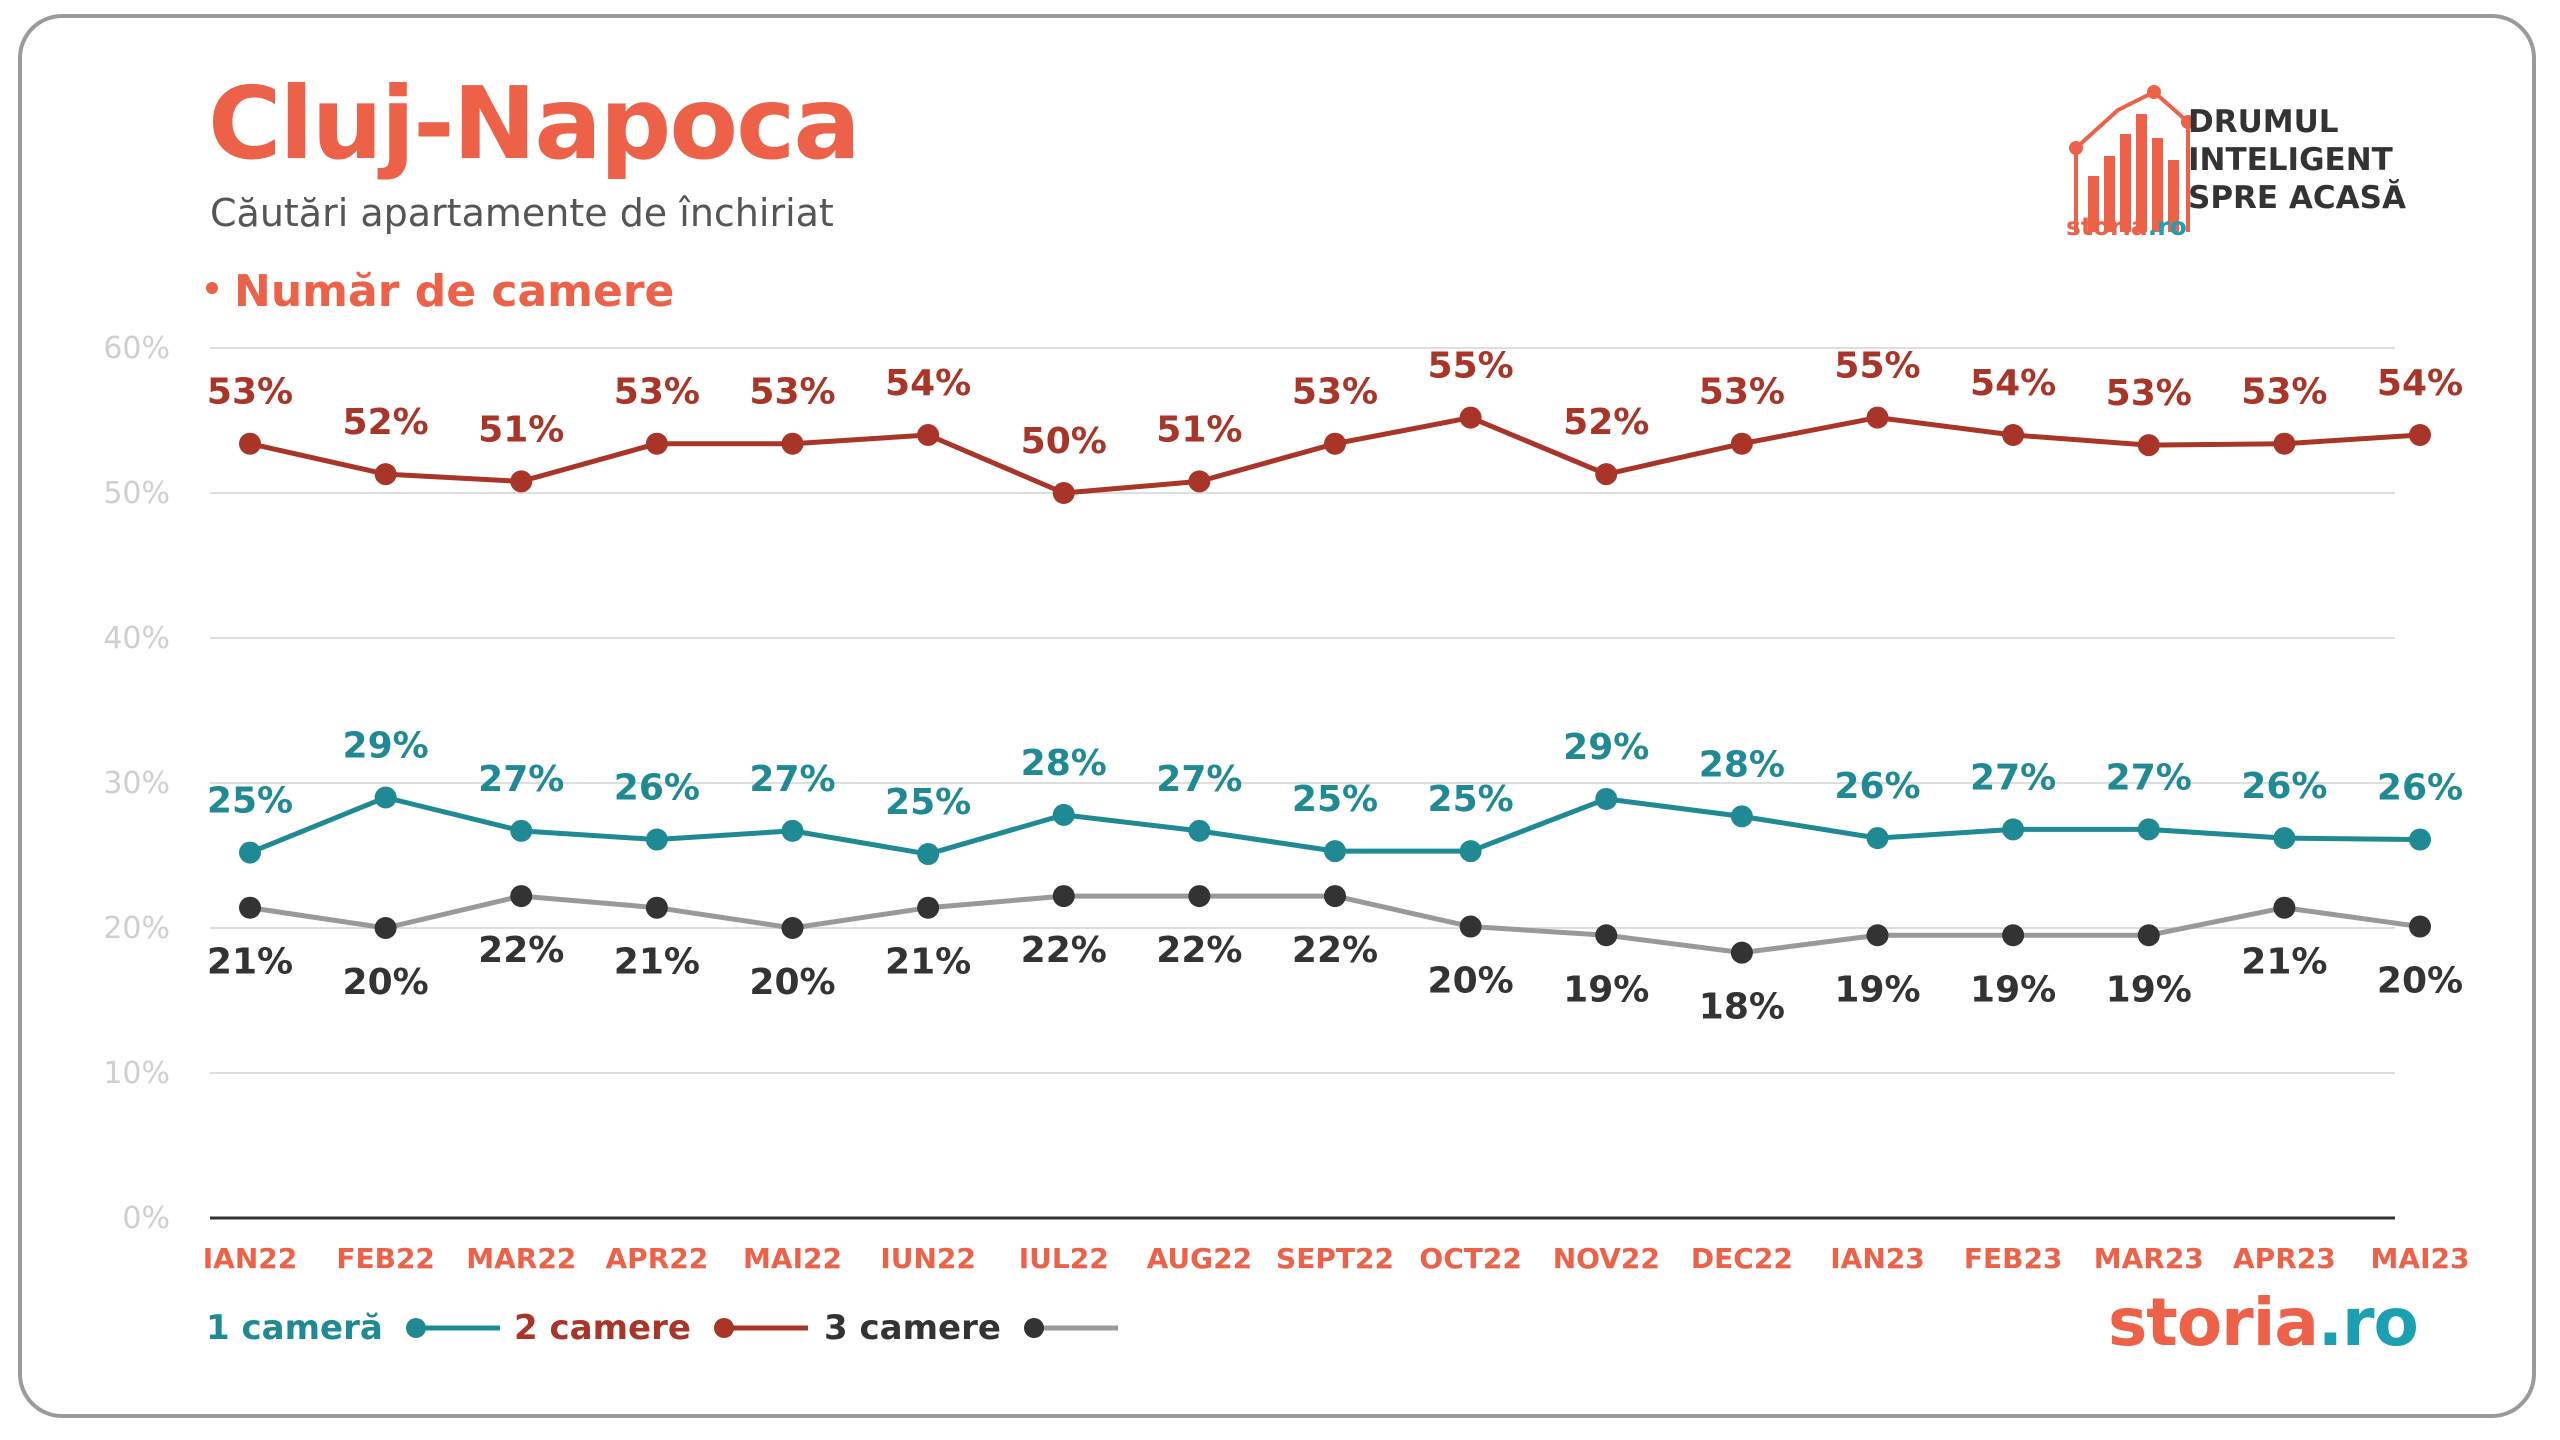 The width and height of the screenshot is (2560, 1440). Describe the element at coordinates (912, 1328) in the screenshot. I see `legend-label-3-camere: 3 camere` at that location.